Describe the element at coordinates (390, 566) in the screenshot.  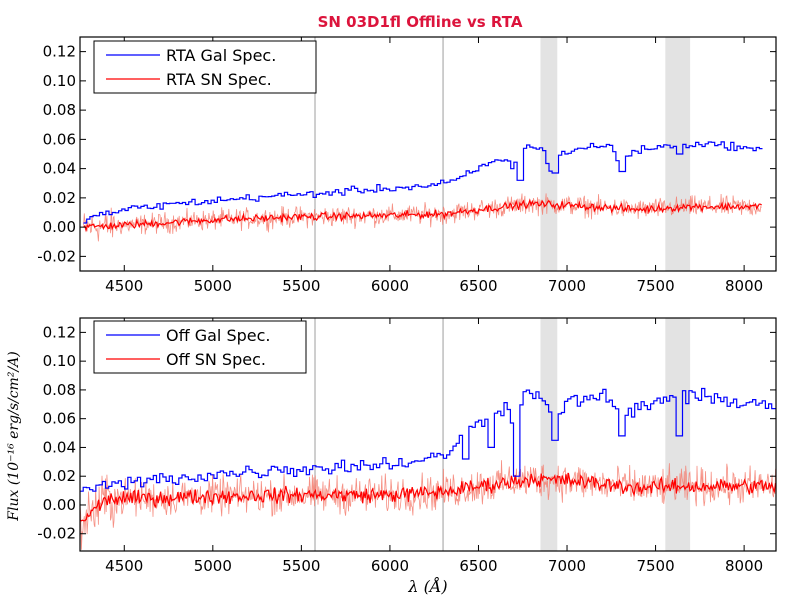
I see `off-xtick-label-3: 6000` at that location.